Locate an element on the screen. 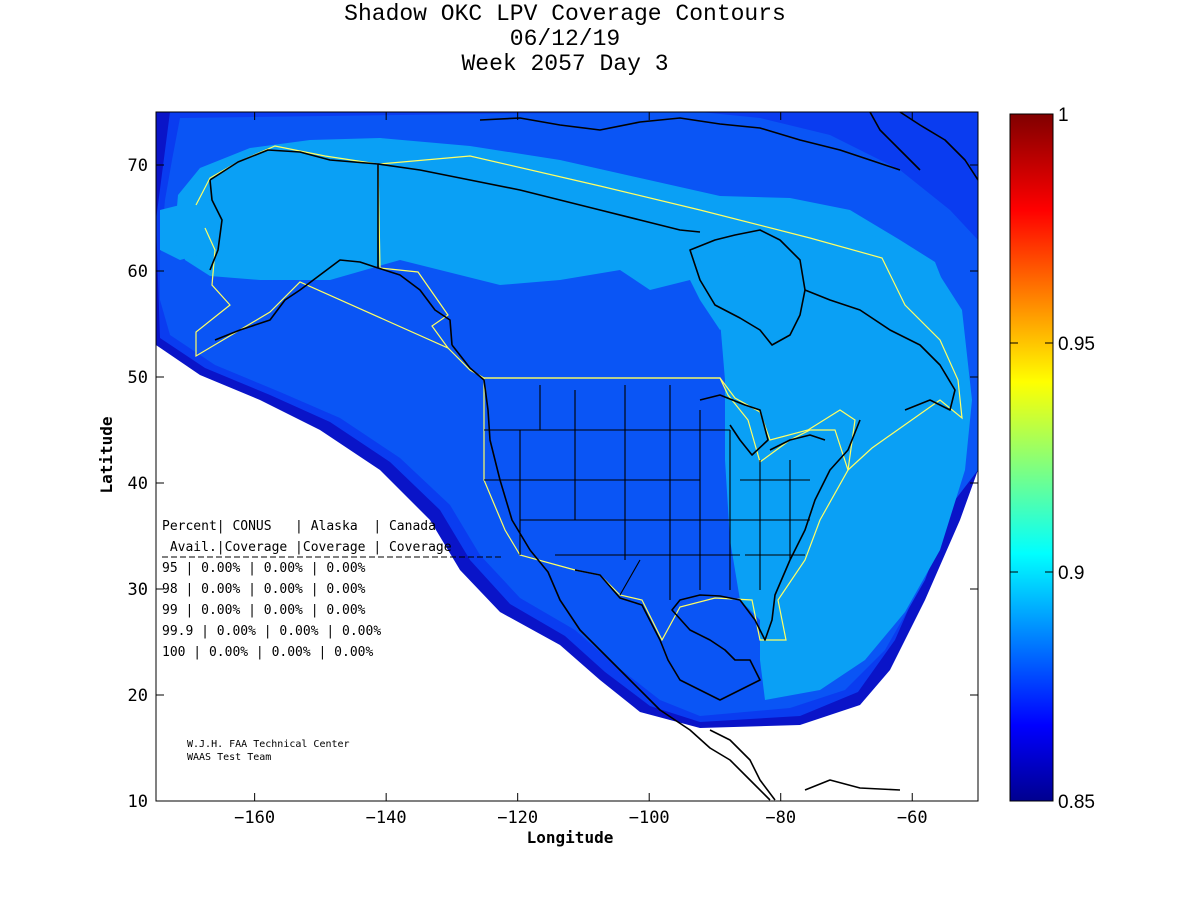  colorbar-tick-label: 0.9 is located at coordinates (1071, 573).